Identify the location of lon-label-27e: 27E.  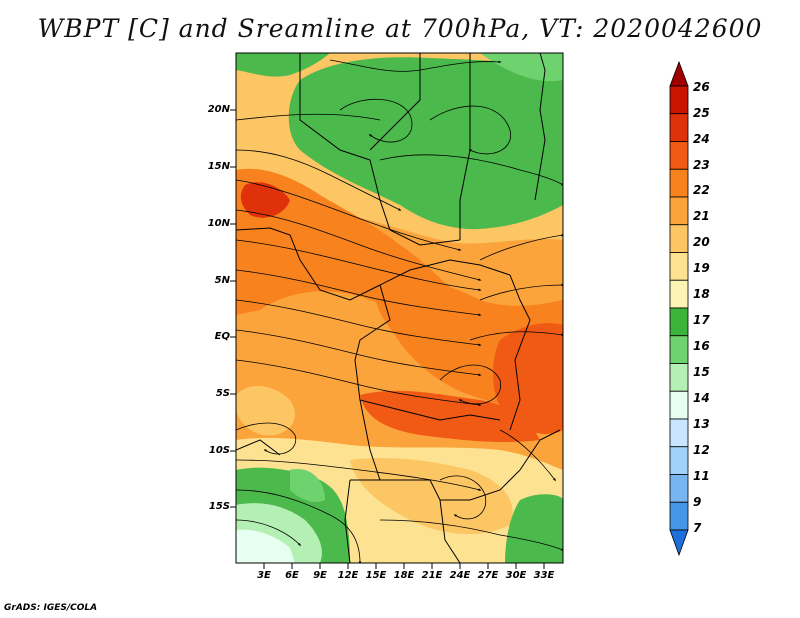
(488, 575).